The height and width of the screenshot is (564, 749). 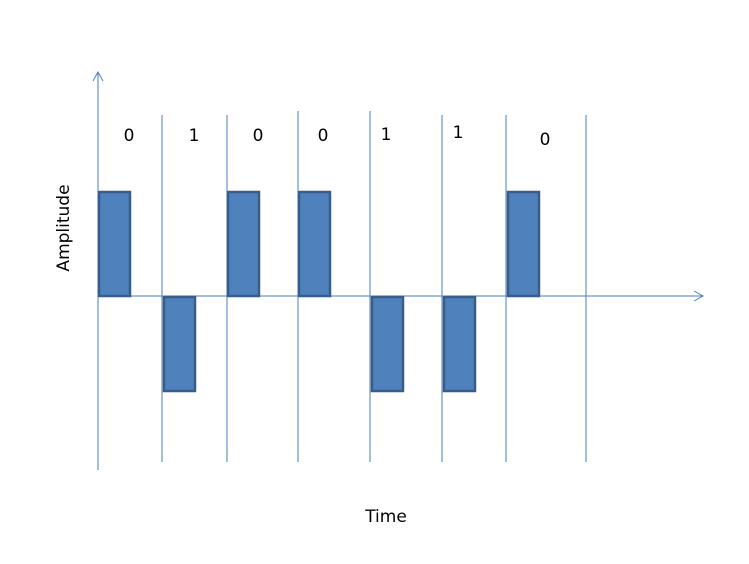 What do you see at coordinates (385, 517) in the screenshot?
I see `x-axis-label: Time` at bounding box center [385, 517].